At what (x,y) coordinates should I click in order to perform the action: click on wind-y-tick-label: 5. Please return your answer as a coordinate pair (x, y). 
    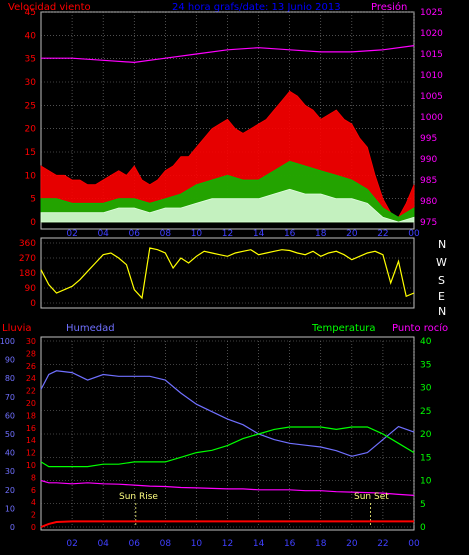
    Looking at the image, I should click on (33, 200).